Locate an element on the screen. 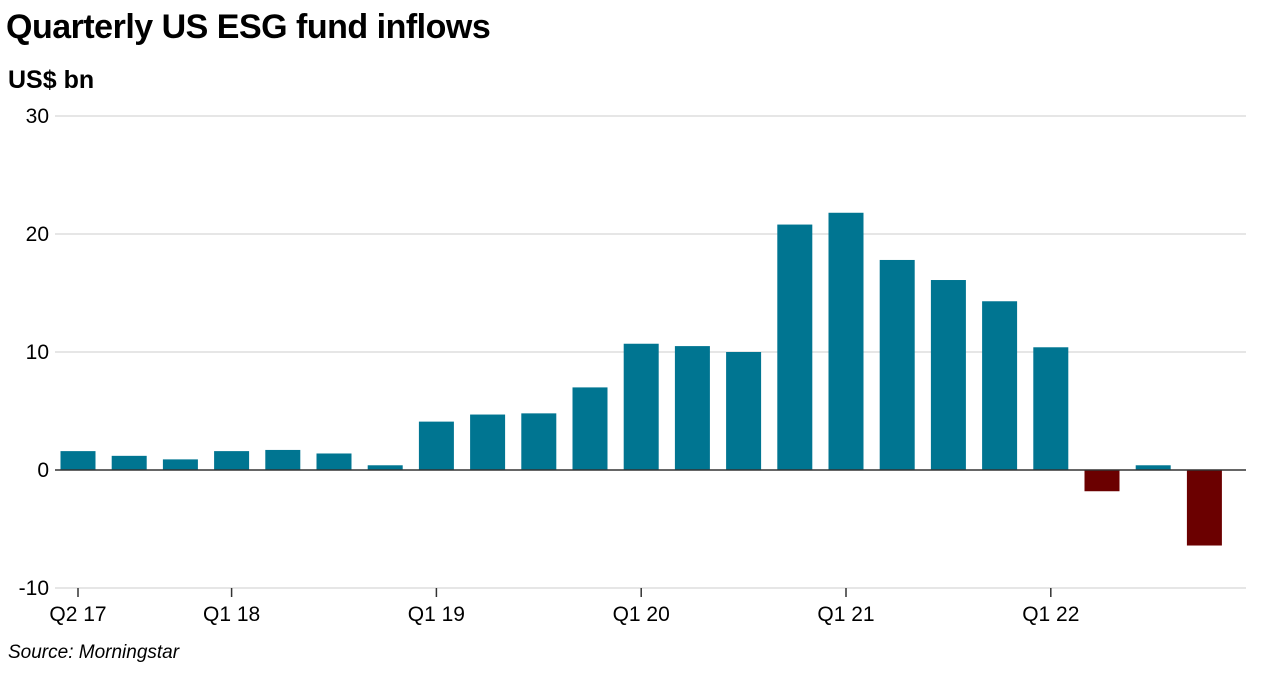  x-tick-label: Q2 17 is located at coordinates (77, 614).